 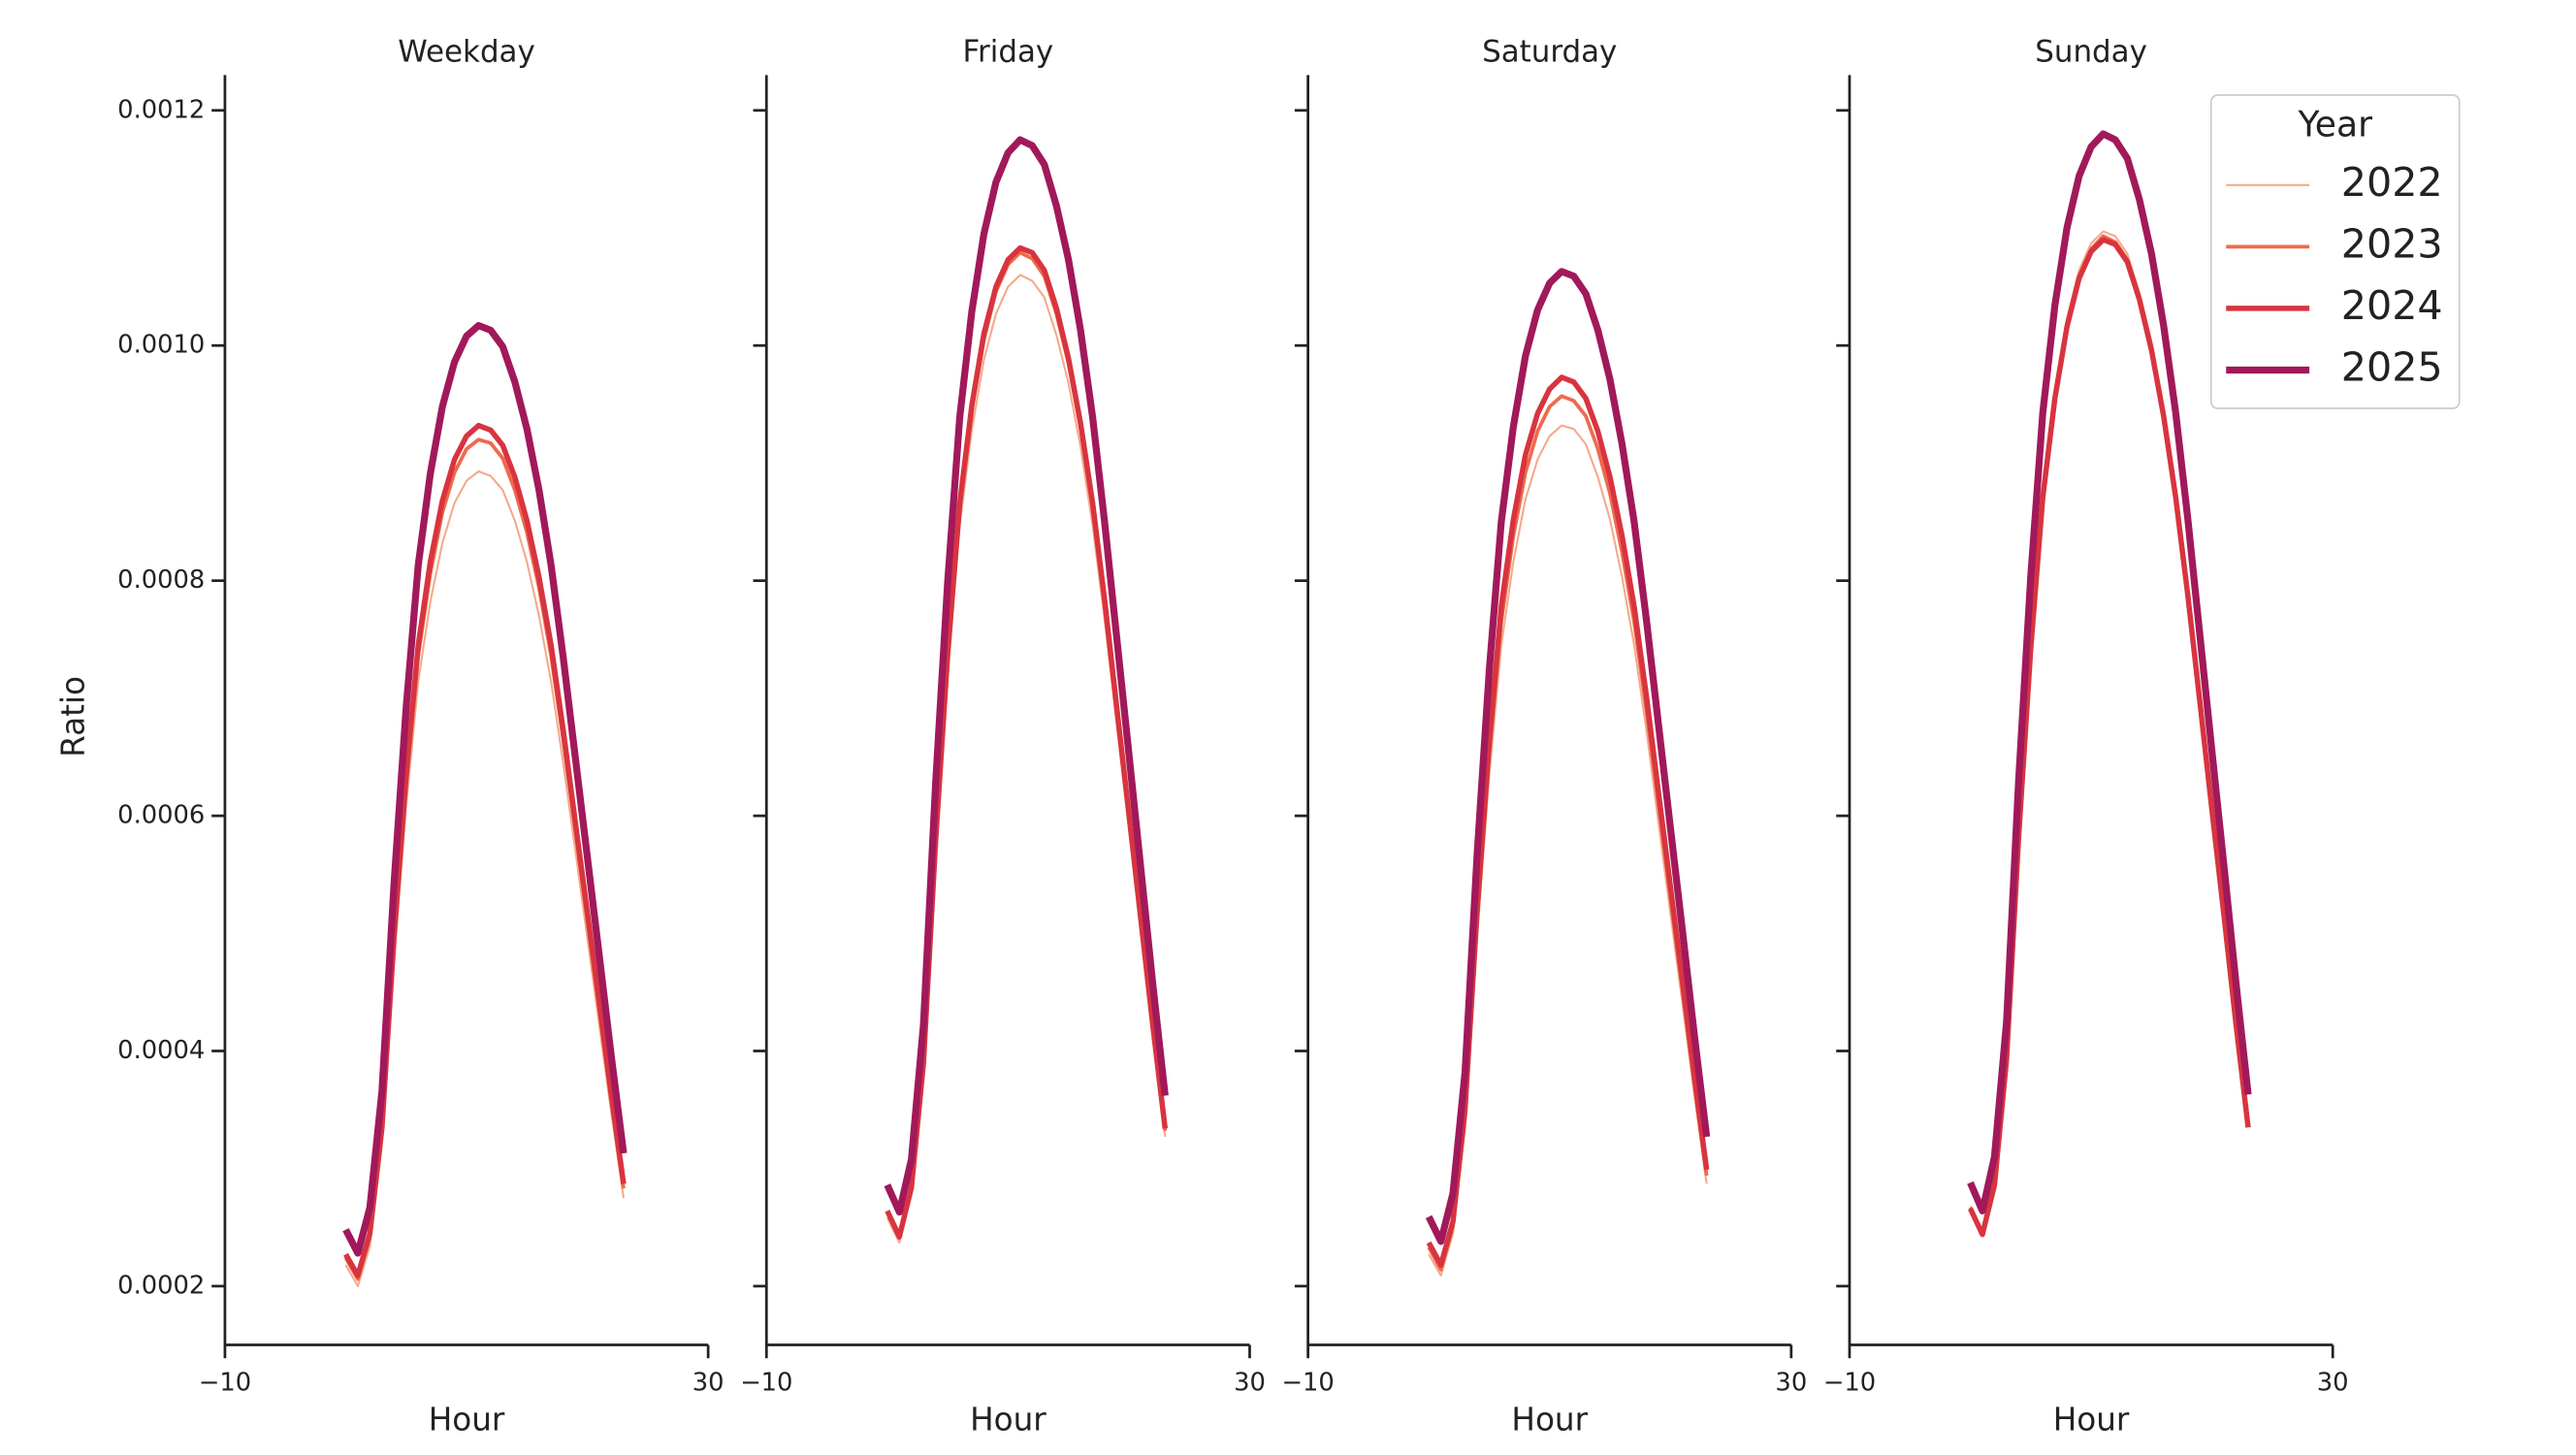 I want to click on y-axis-label: Ratio, so click(x=72, y=717).